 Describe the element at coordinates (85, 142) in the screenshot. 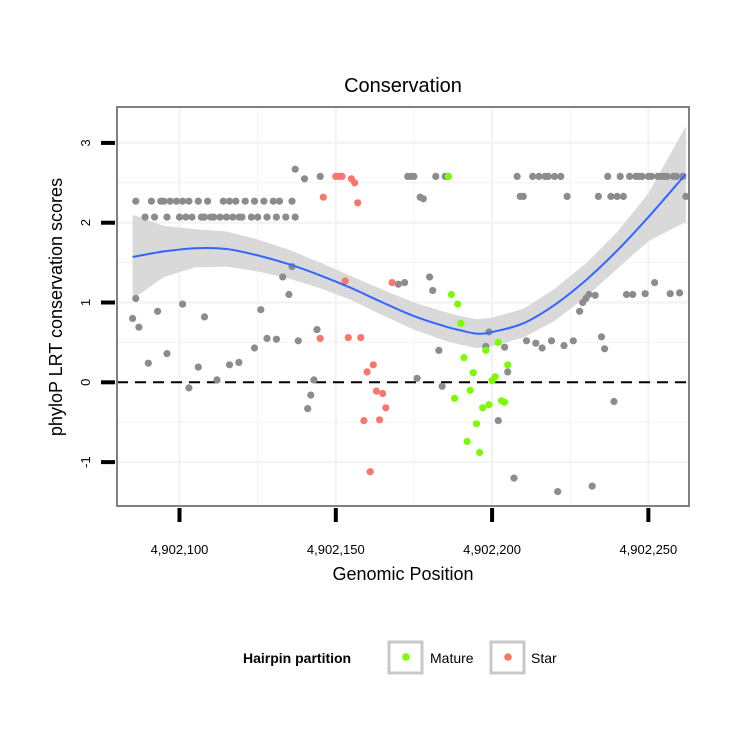

I see `y-tick-label: 3` at that location.